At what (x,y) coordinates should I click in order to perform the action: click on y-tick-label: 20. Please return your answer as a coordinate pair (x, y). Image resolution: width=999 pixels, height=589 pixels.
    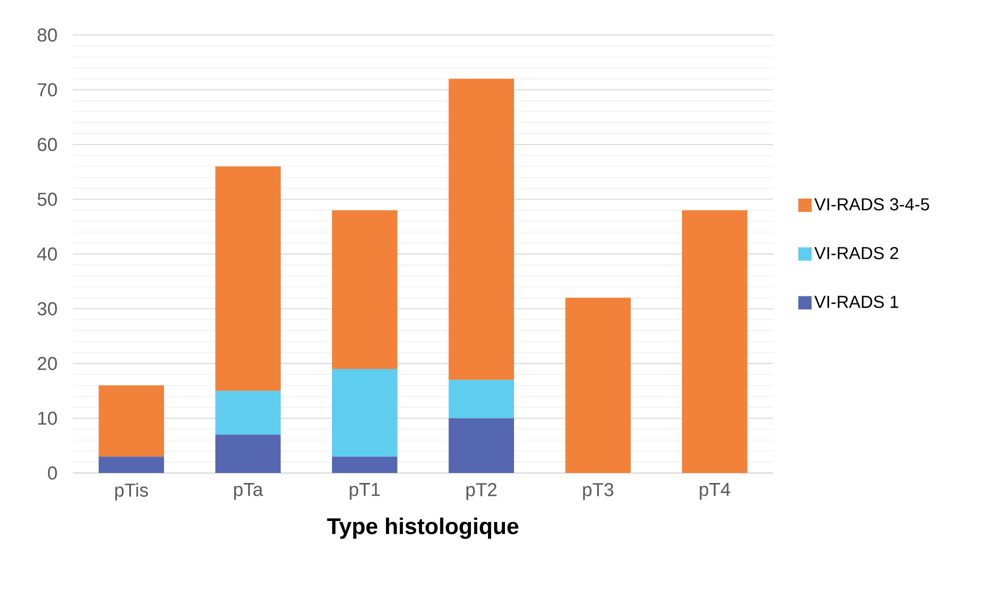
    Looking at the image, I should click on (47, 363).